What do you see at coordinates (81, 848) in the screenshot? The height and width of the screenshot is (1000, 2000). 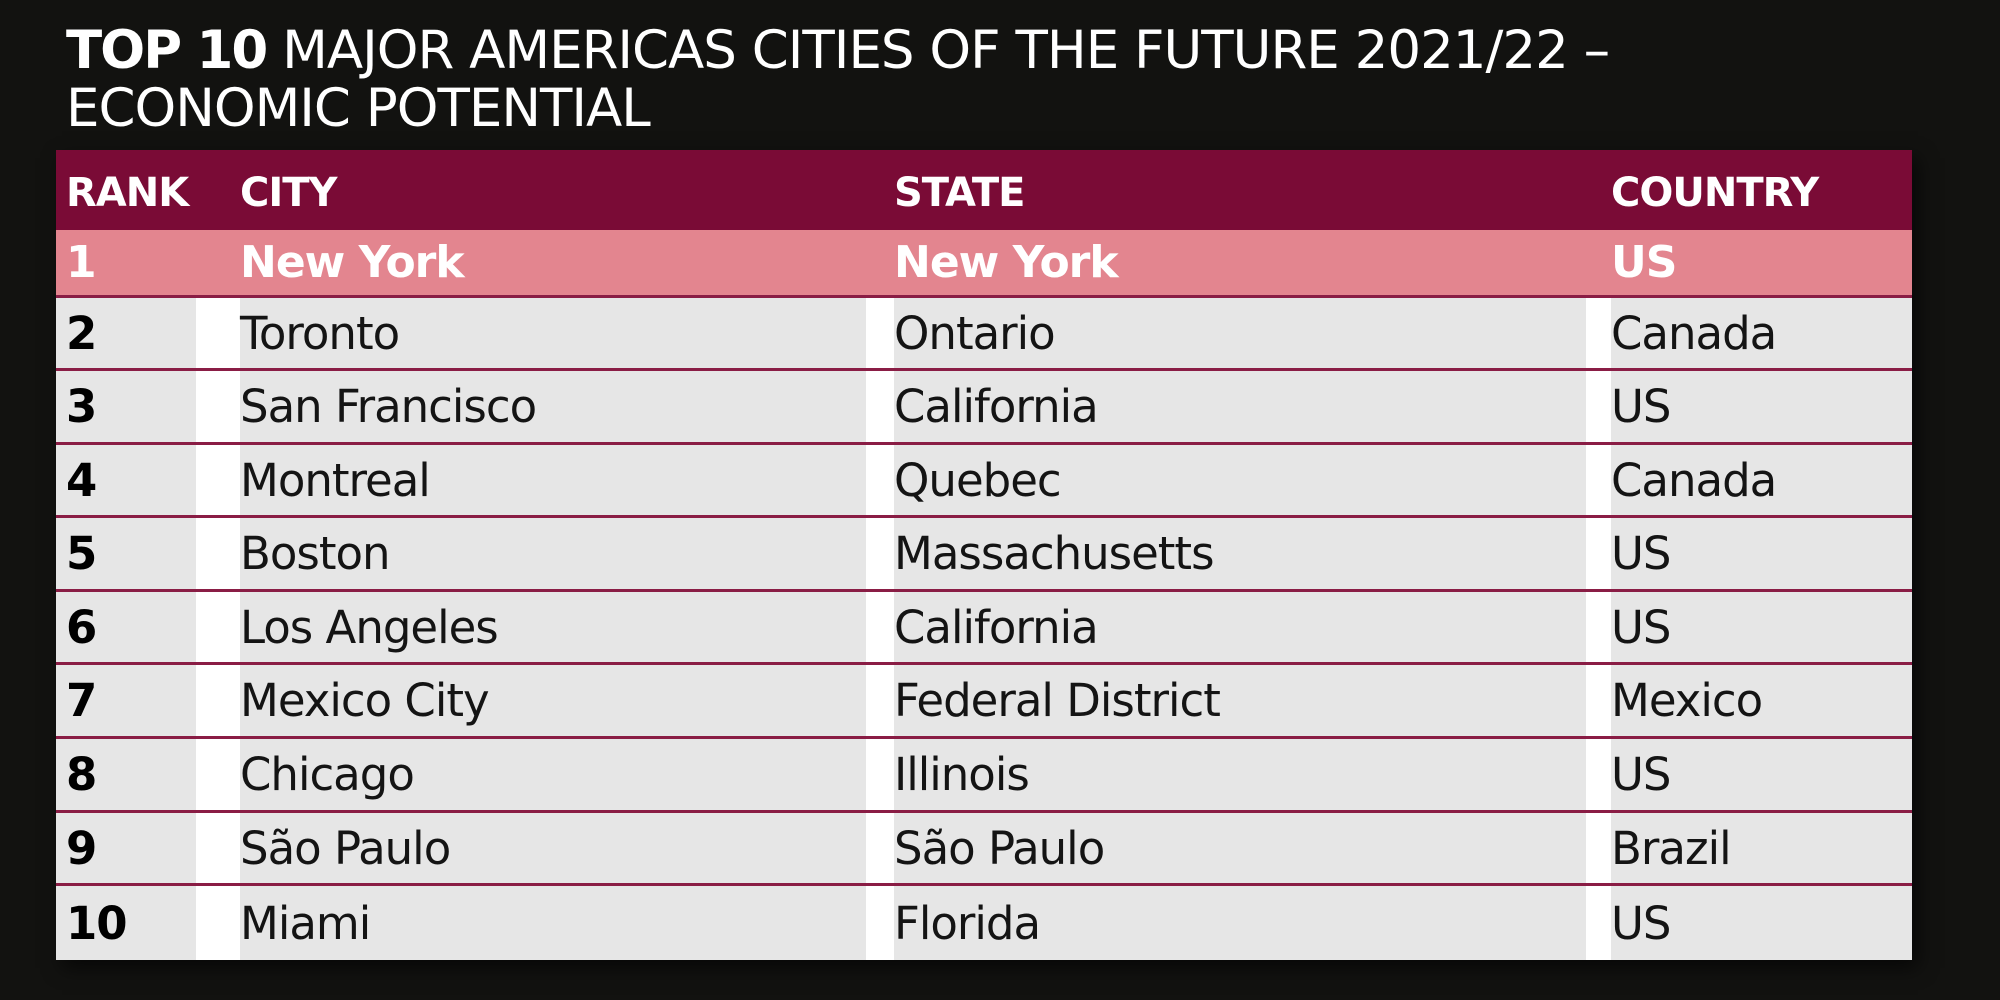 I see `rank-cell: 9` at bounding box center [81, 848].